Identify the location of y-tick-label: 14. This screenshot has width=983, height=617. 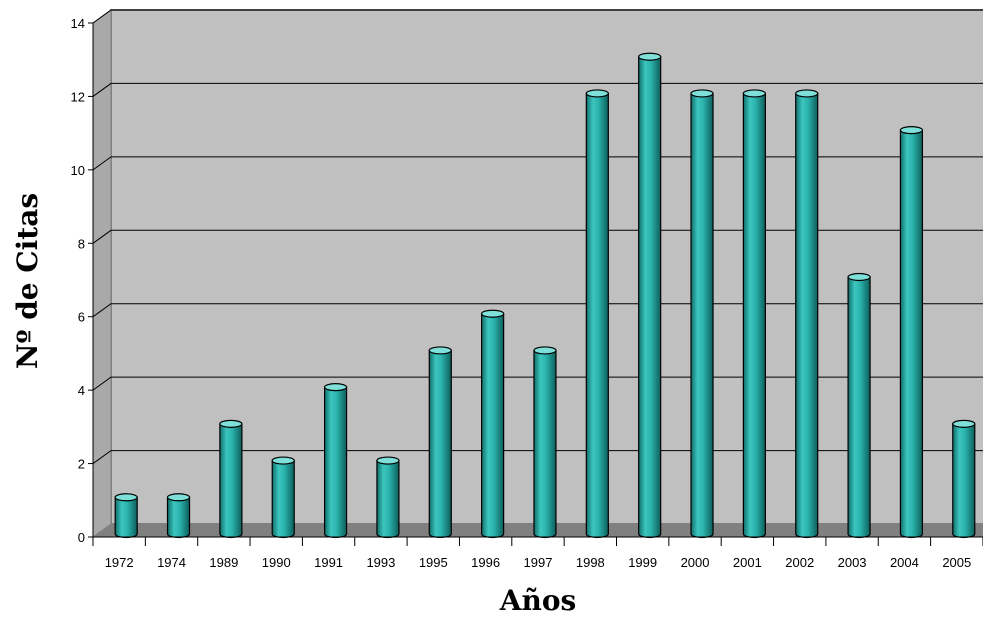
(78, 23).